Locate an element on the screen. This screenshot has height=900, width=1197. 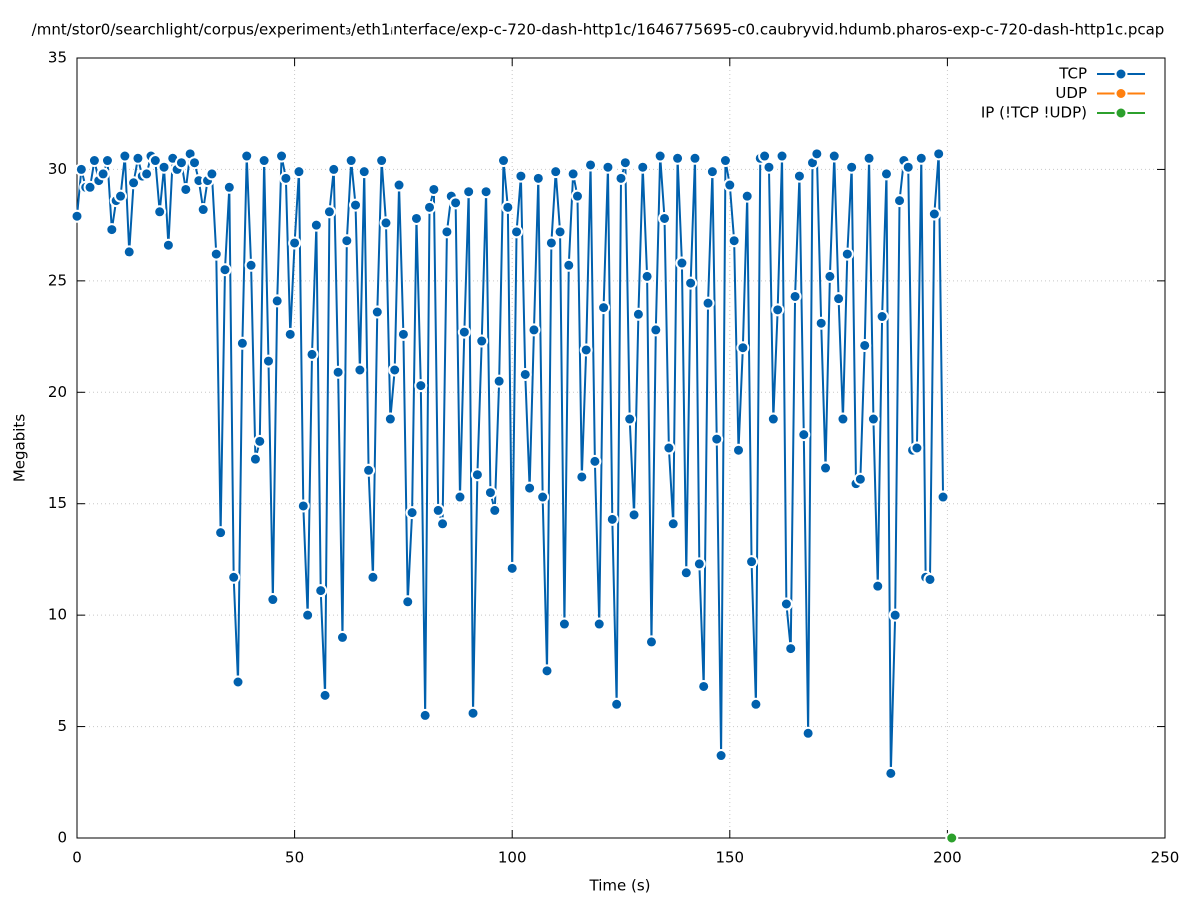
legend-label: IP (!TCP !UDP) is located at coordinates (1034, 113).